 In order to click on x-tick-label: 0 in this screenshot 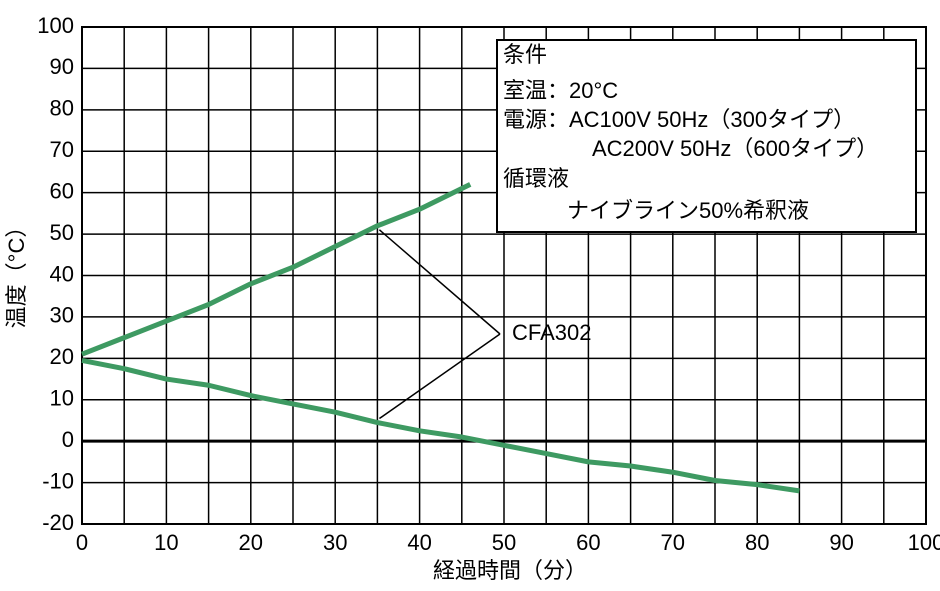, I will do `click(82, 542)`.